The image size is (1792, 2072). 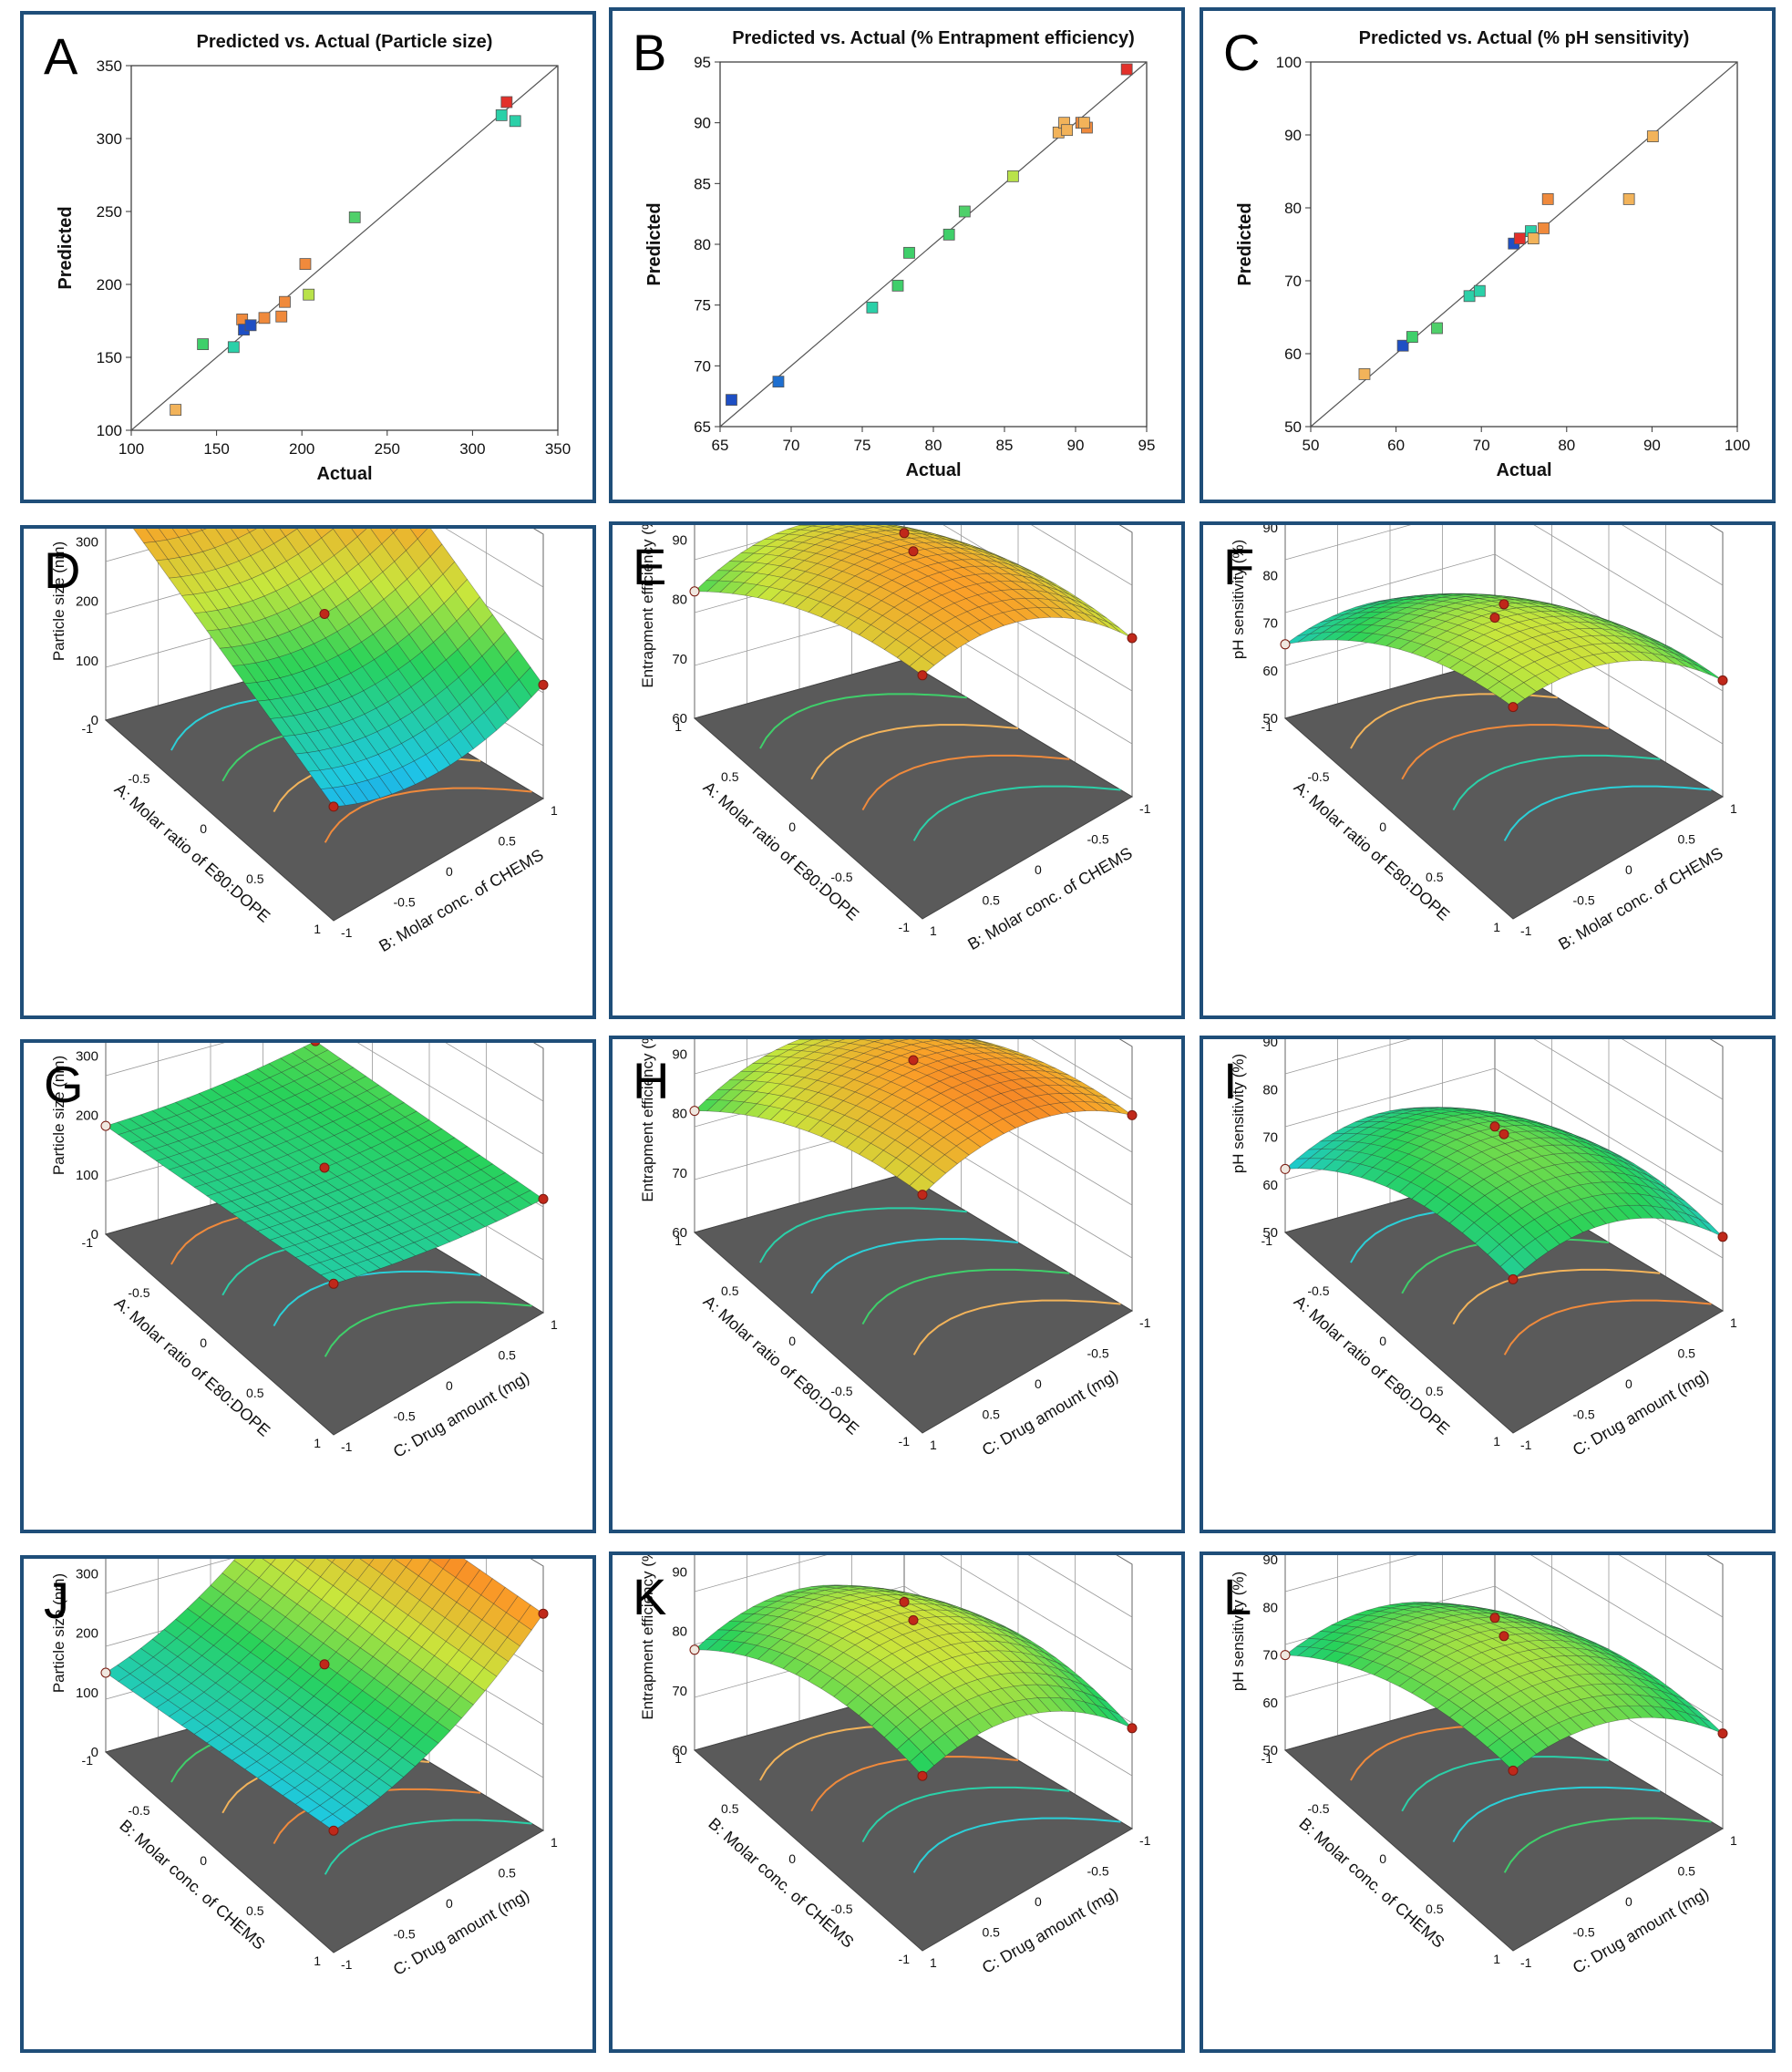 What do you see at coordinates (66, 247) in the screenshot?
I see `y-axis-label: Predicted` at bounding box center [66, 247].